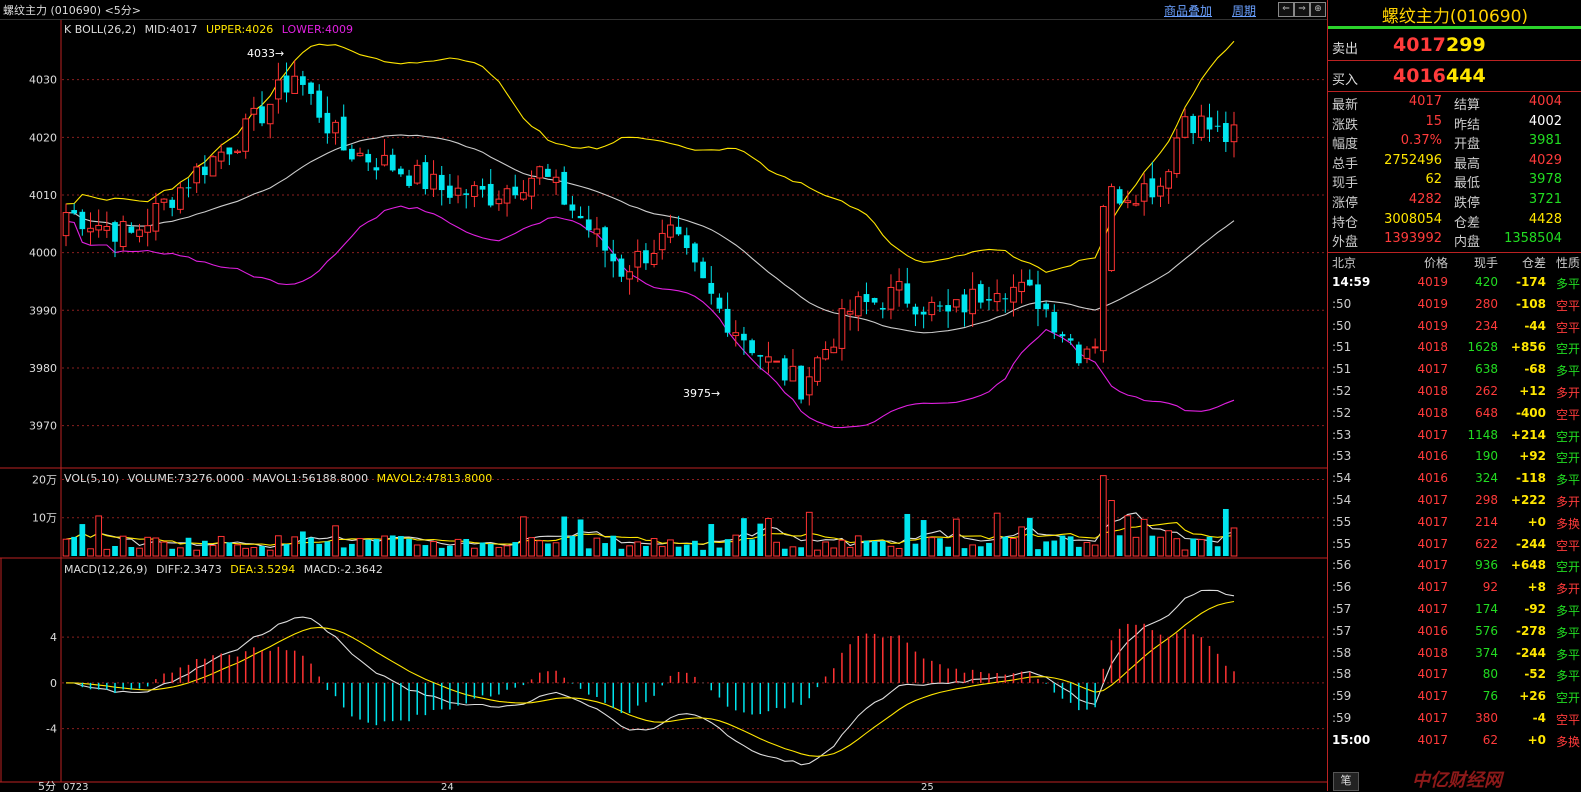  I want to click on period-link: 周期, so click(1244, 11).